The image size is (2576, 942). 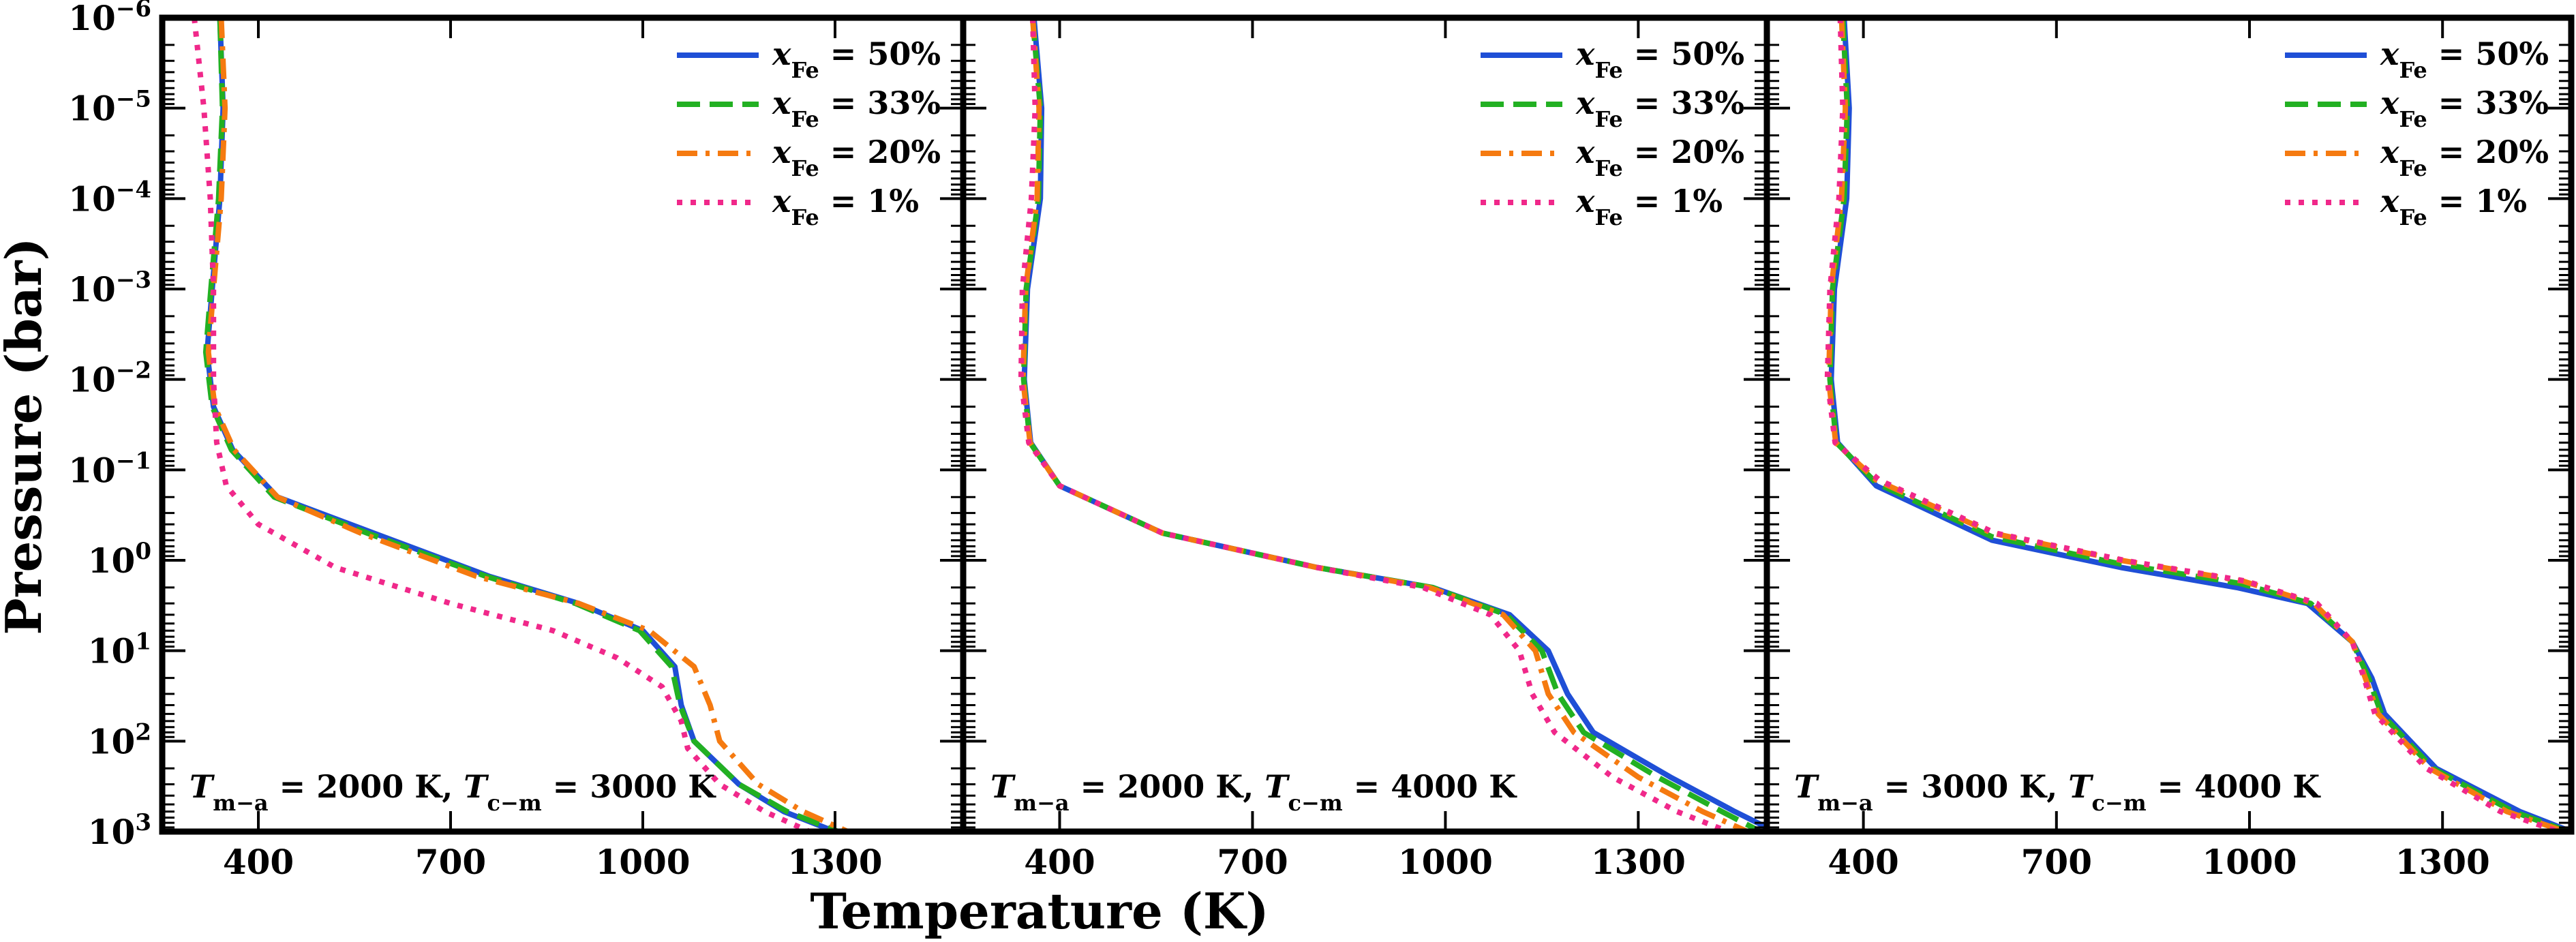 I want to click on y-tick-label: 10⁰, so click(x=120, y=559).